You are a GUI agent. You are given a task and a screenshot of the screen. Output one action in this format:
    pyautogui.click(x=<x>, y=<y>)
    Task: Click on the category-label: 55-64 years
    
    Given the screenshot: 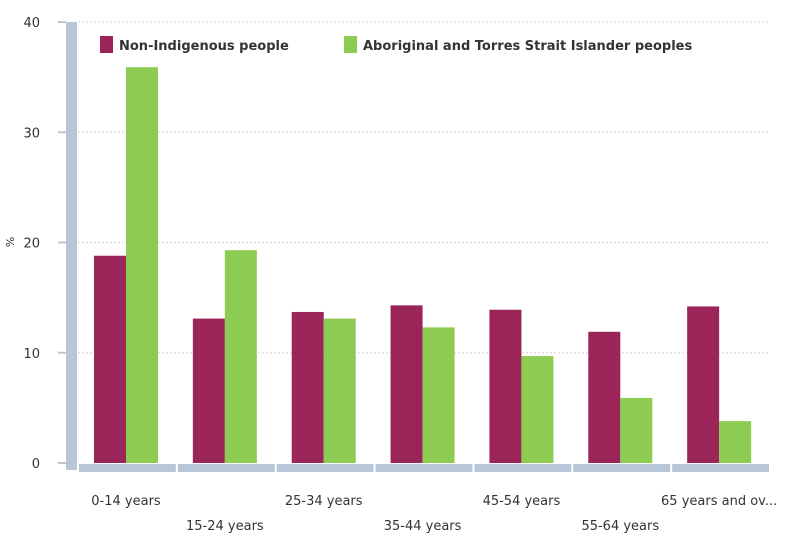 What is the action you would take?
    pyautogui.click(x=620, y=526)
    